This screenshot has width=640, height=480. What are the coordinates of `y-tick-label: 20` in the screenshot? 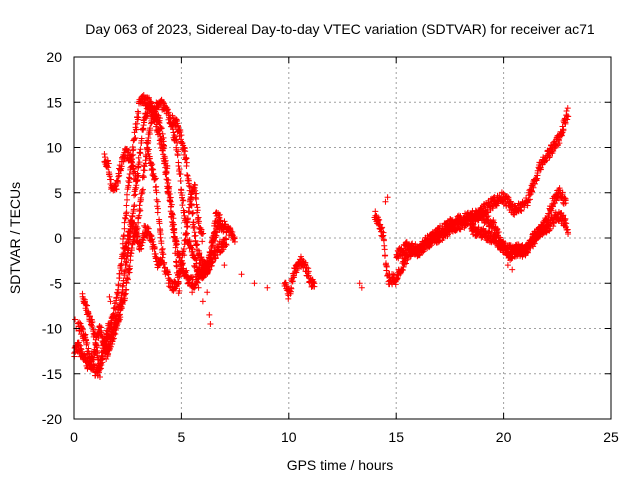 It's located at (54, 57).